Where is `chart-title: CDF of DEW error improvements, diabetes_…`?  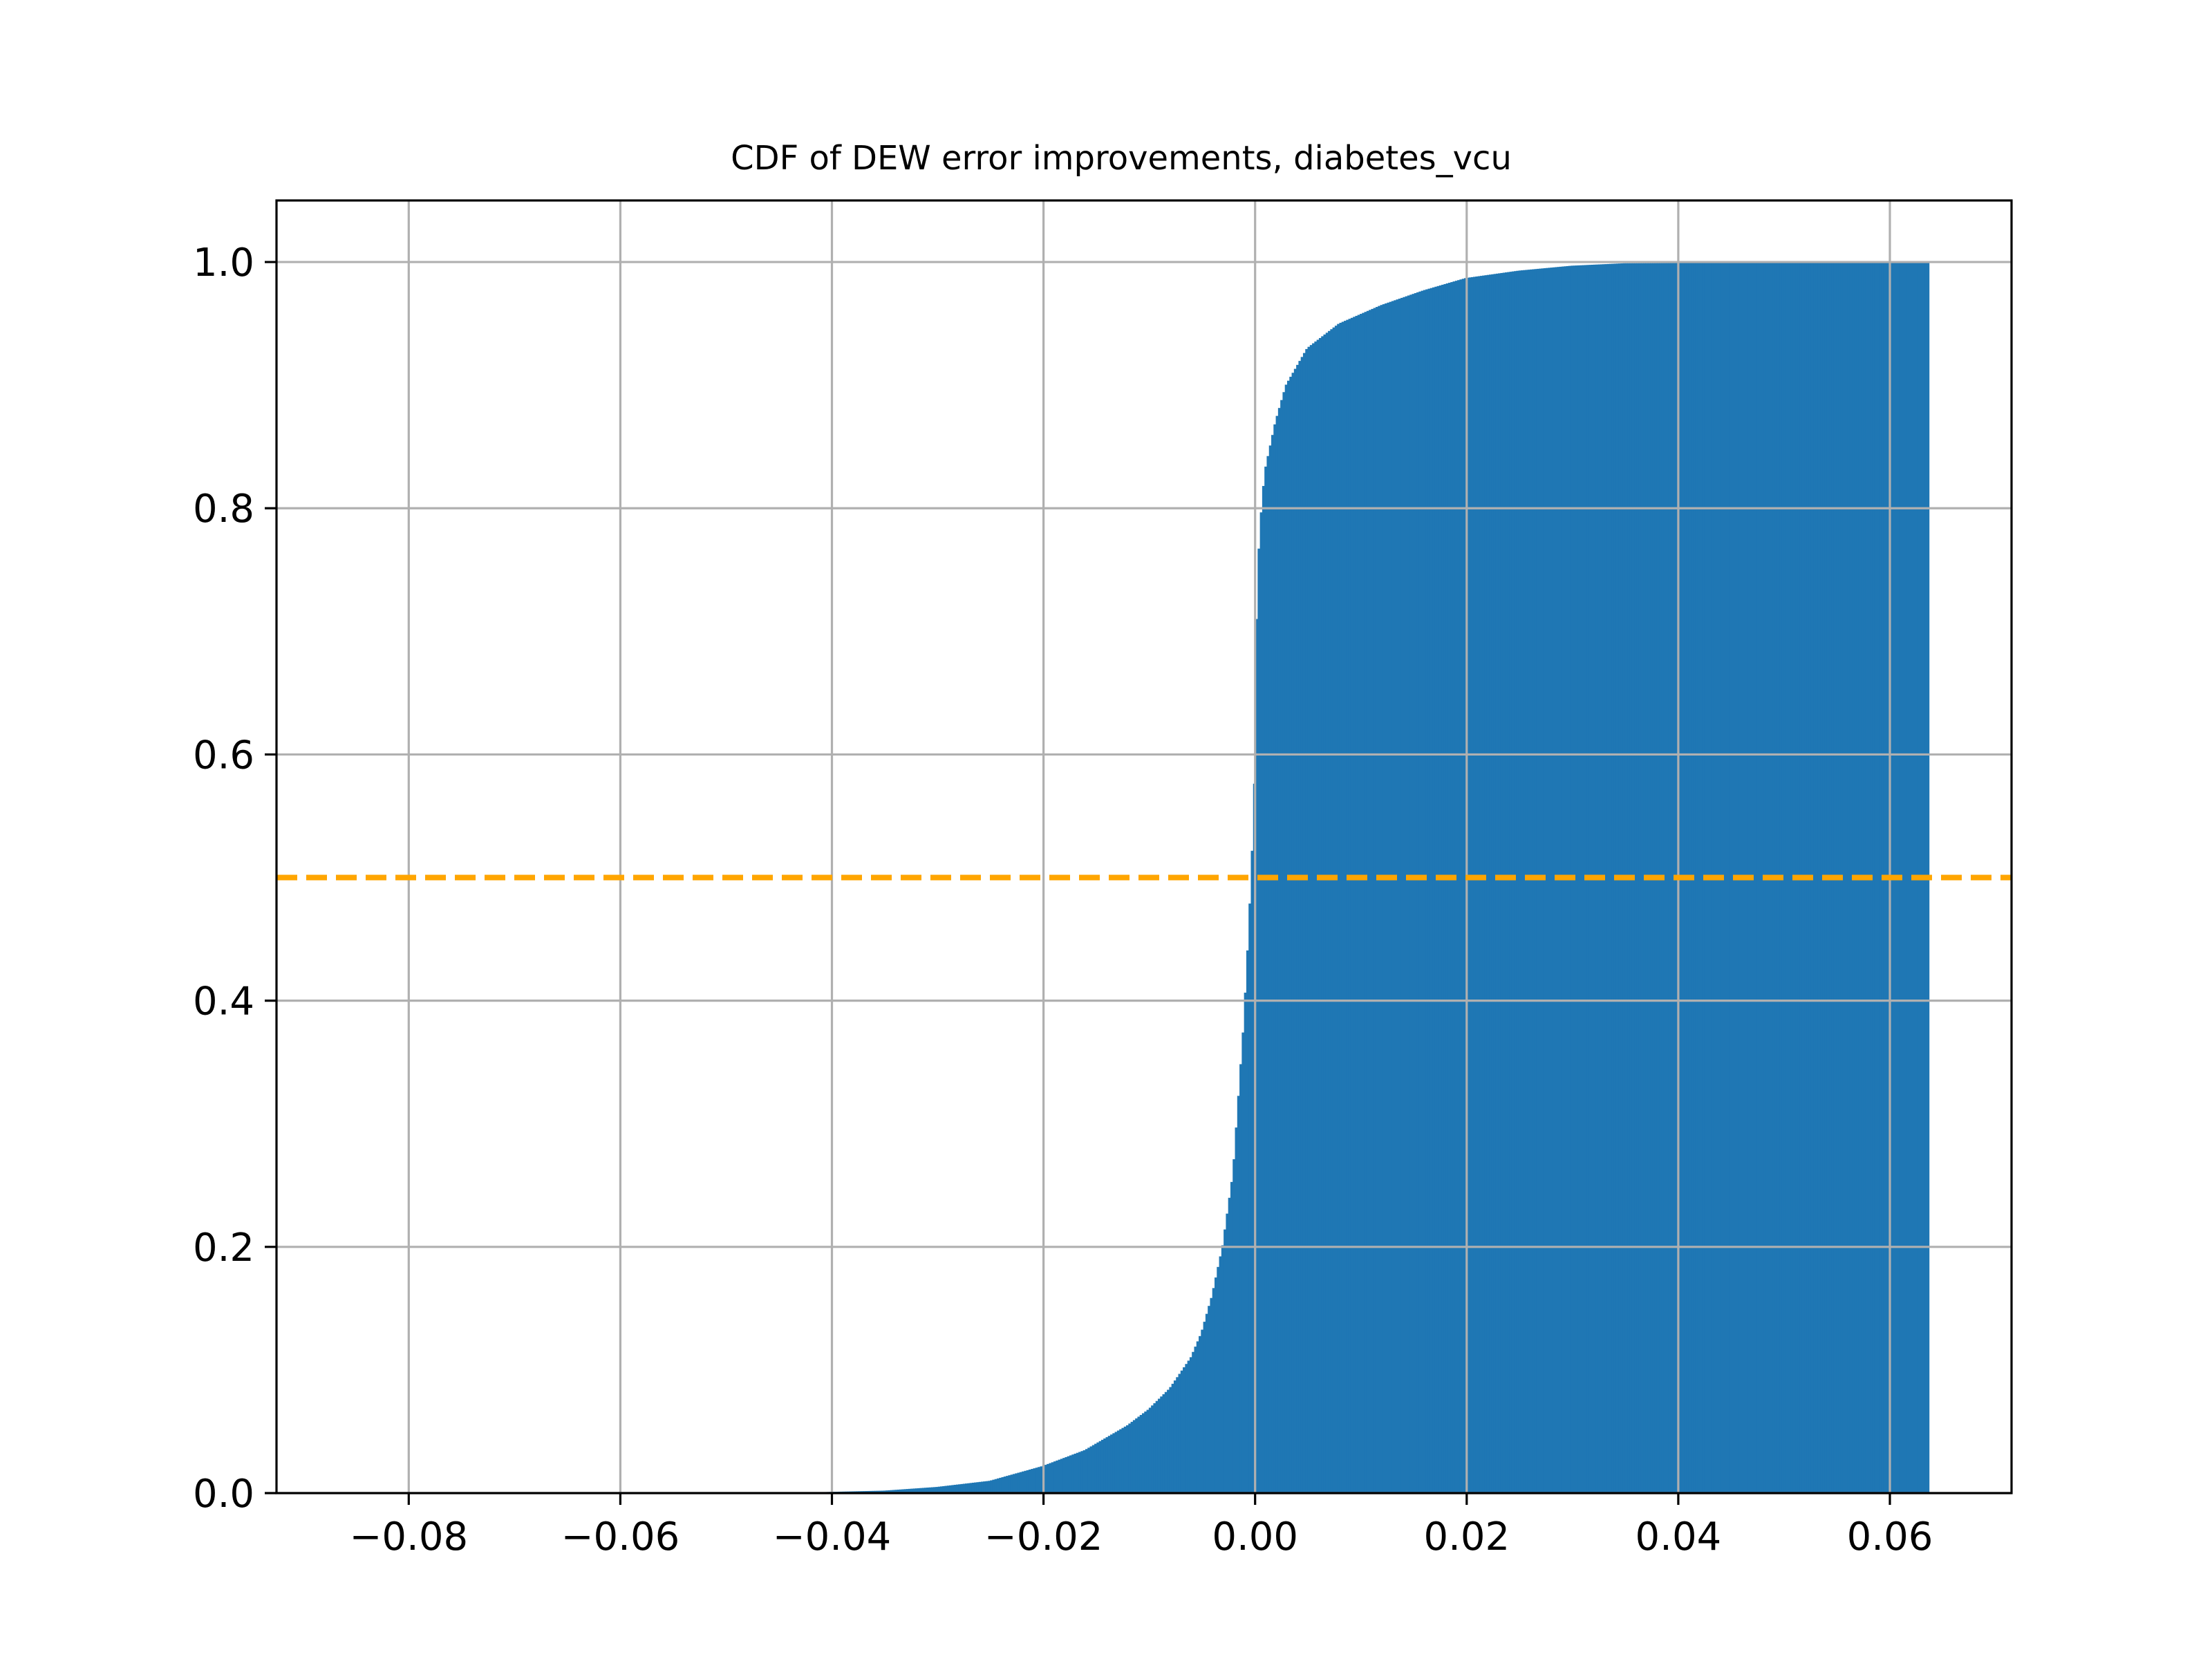
chart-title: CDF of DEW error improvements, diabetes_… is located at coordinates (1121, 158).